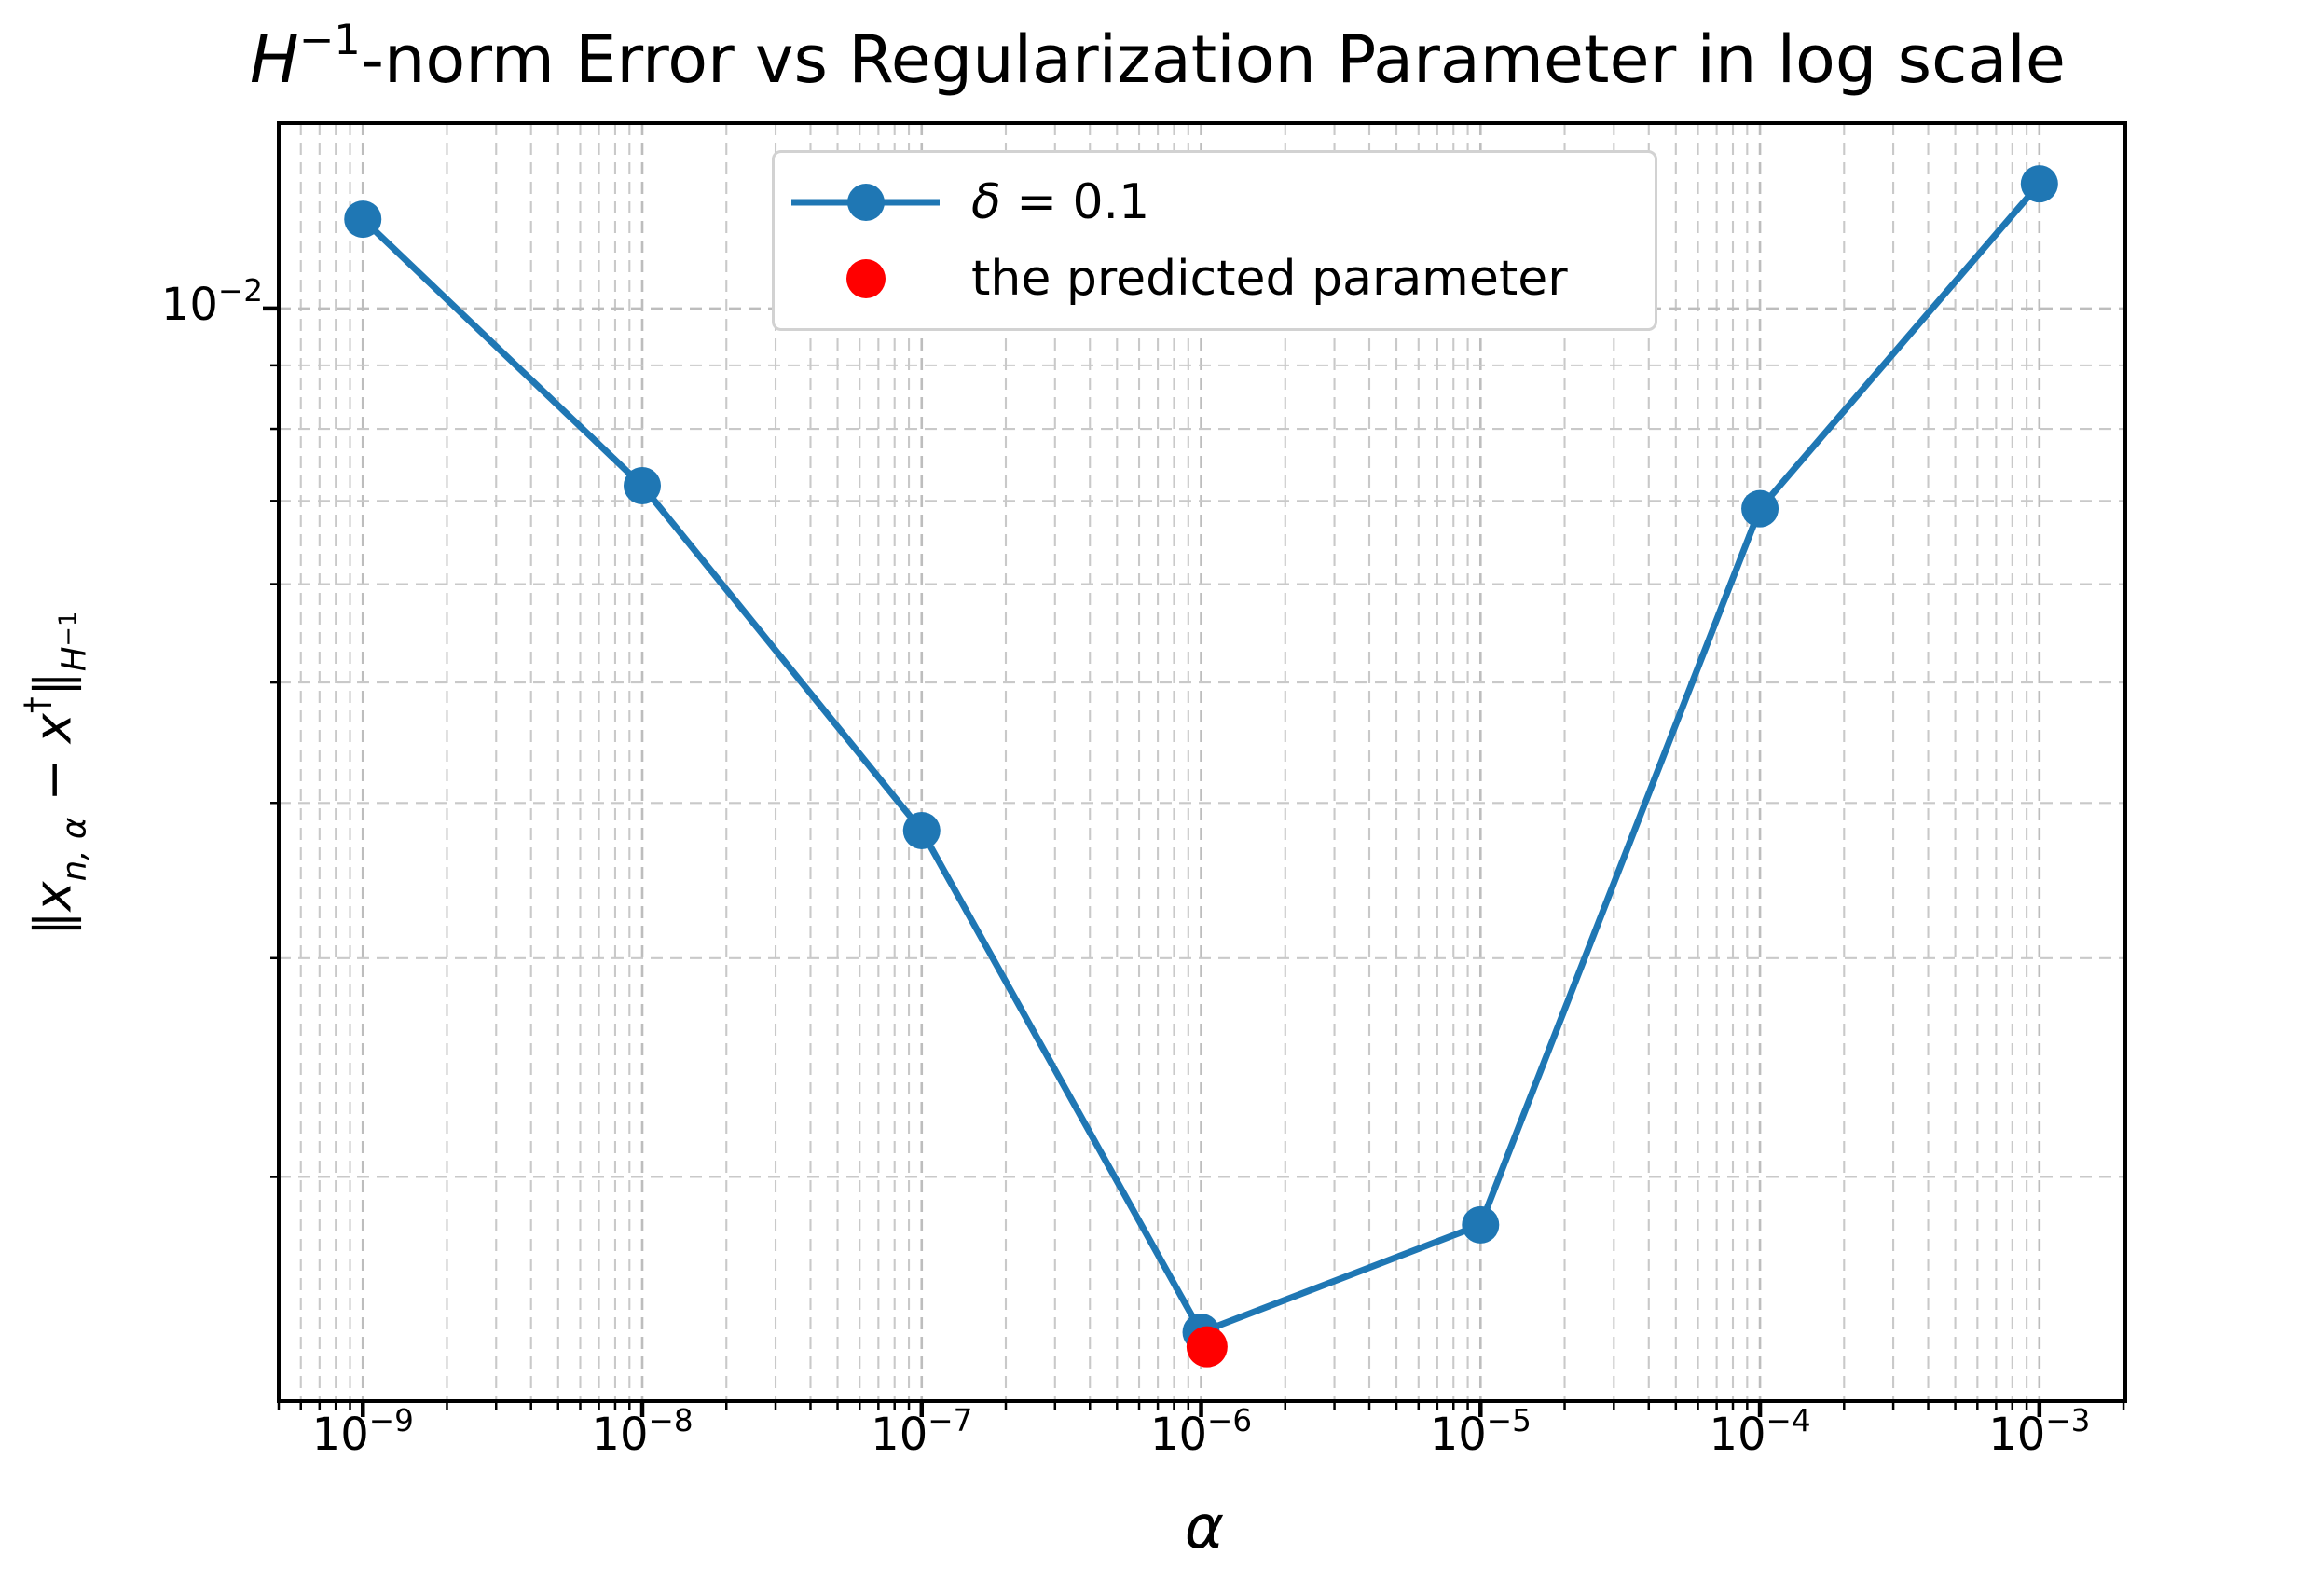  I want to click on ylabel-minus: −, so click(53, 780).